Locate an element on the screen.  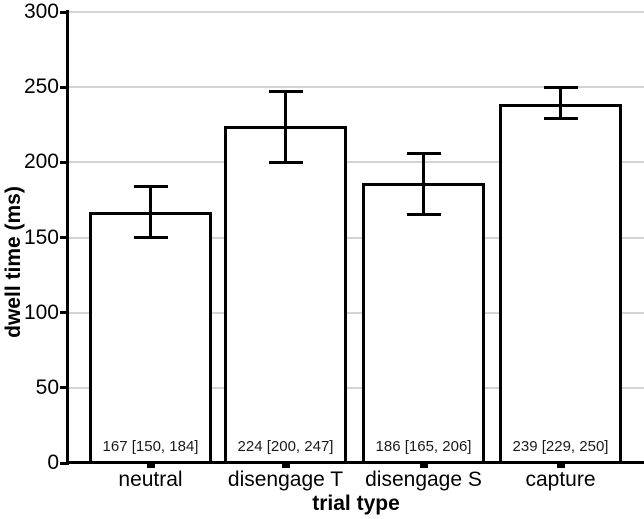
bar-disengage-S is located at coordinates (423, 323).